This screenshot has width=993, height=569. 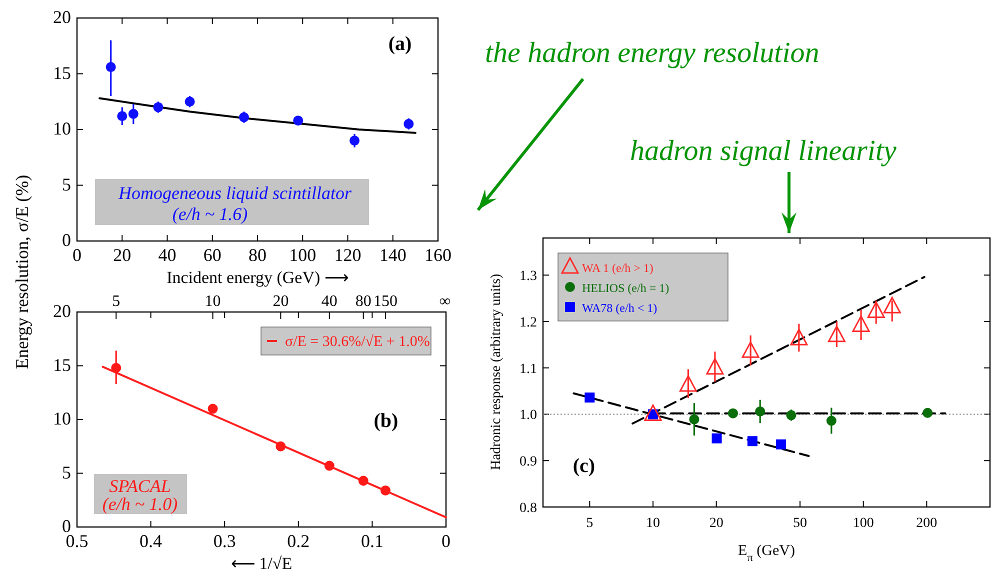 I want to click on x-tick-label: 0.5, so click(x=77, y=541).